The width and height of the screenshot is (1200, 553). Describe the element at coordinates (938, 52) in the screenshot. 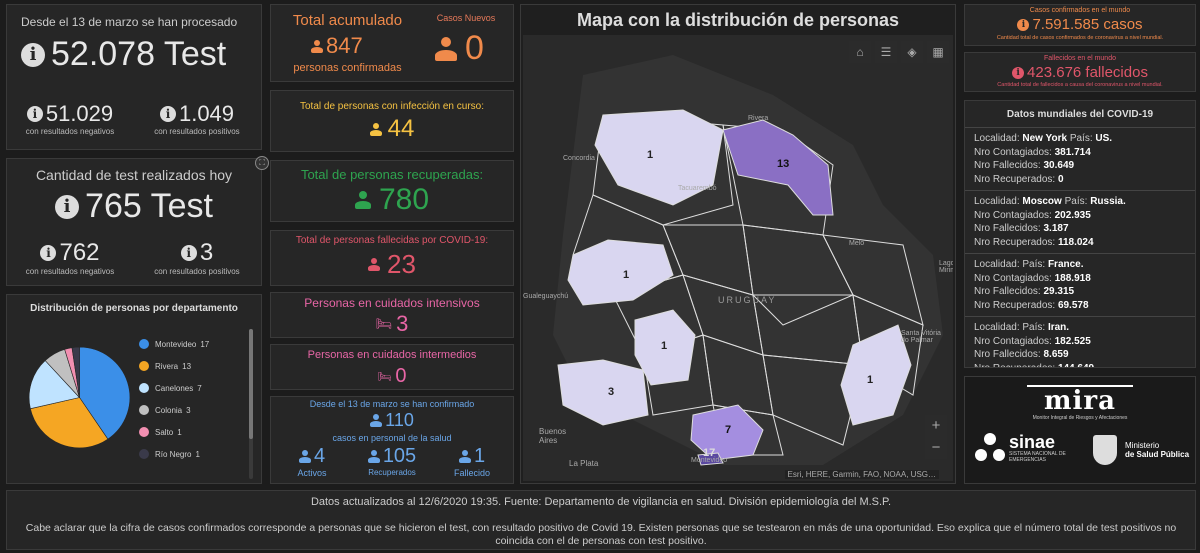

I see `qr-icon: ▦` at that location.